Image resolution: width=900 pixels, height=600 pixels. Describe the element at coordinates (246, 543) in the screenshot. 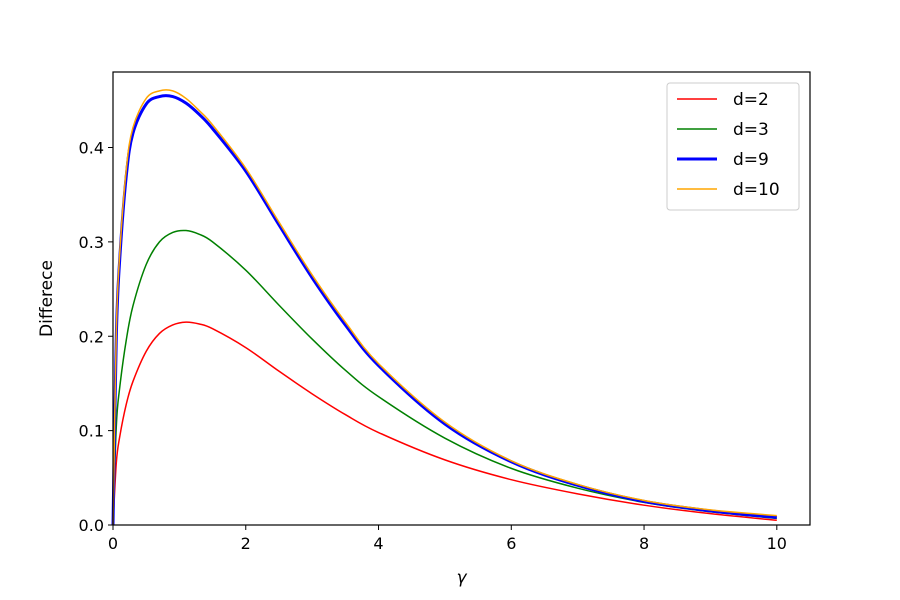

I see `x-tick-label: 2` at that location.